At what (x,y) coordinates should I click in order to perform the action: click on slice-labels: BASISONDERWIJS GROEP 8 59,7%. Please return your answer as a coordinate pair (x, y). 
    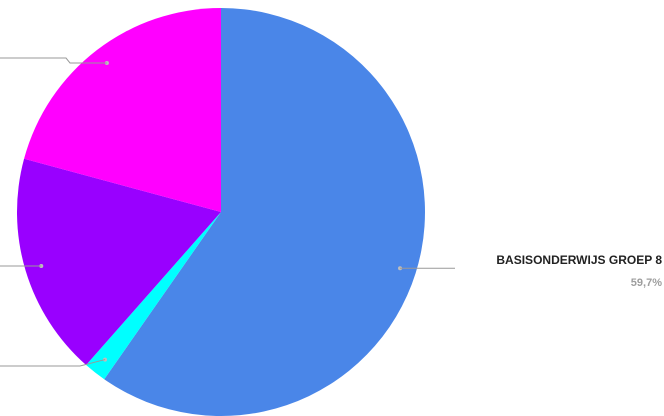
    Looking at the image, I should click on (579, 271).